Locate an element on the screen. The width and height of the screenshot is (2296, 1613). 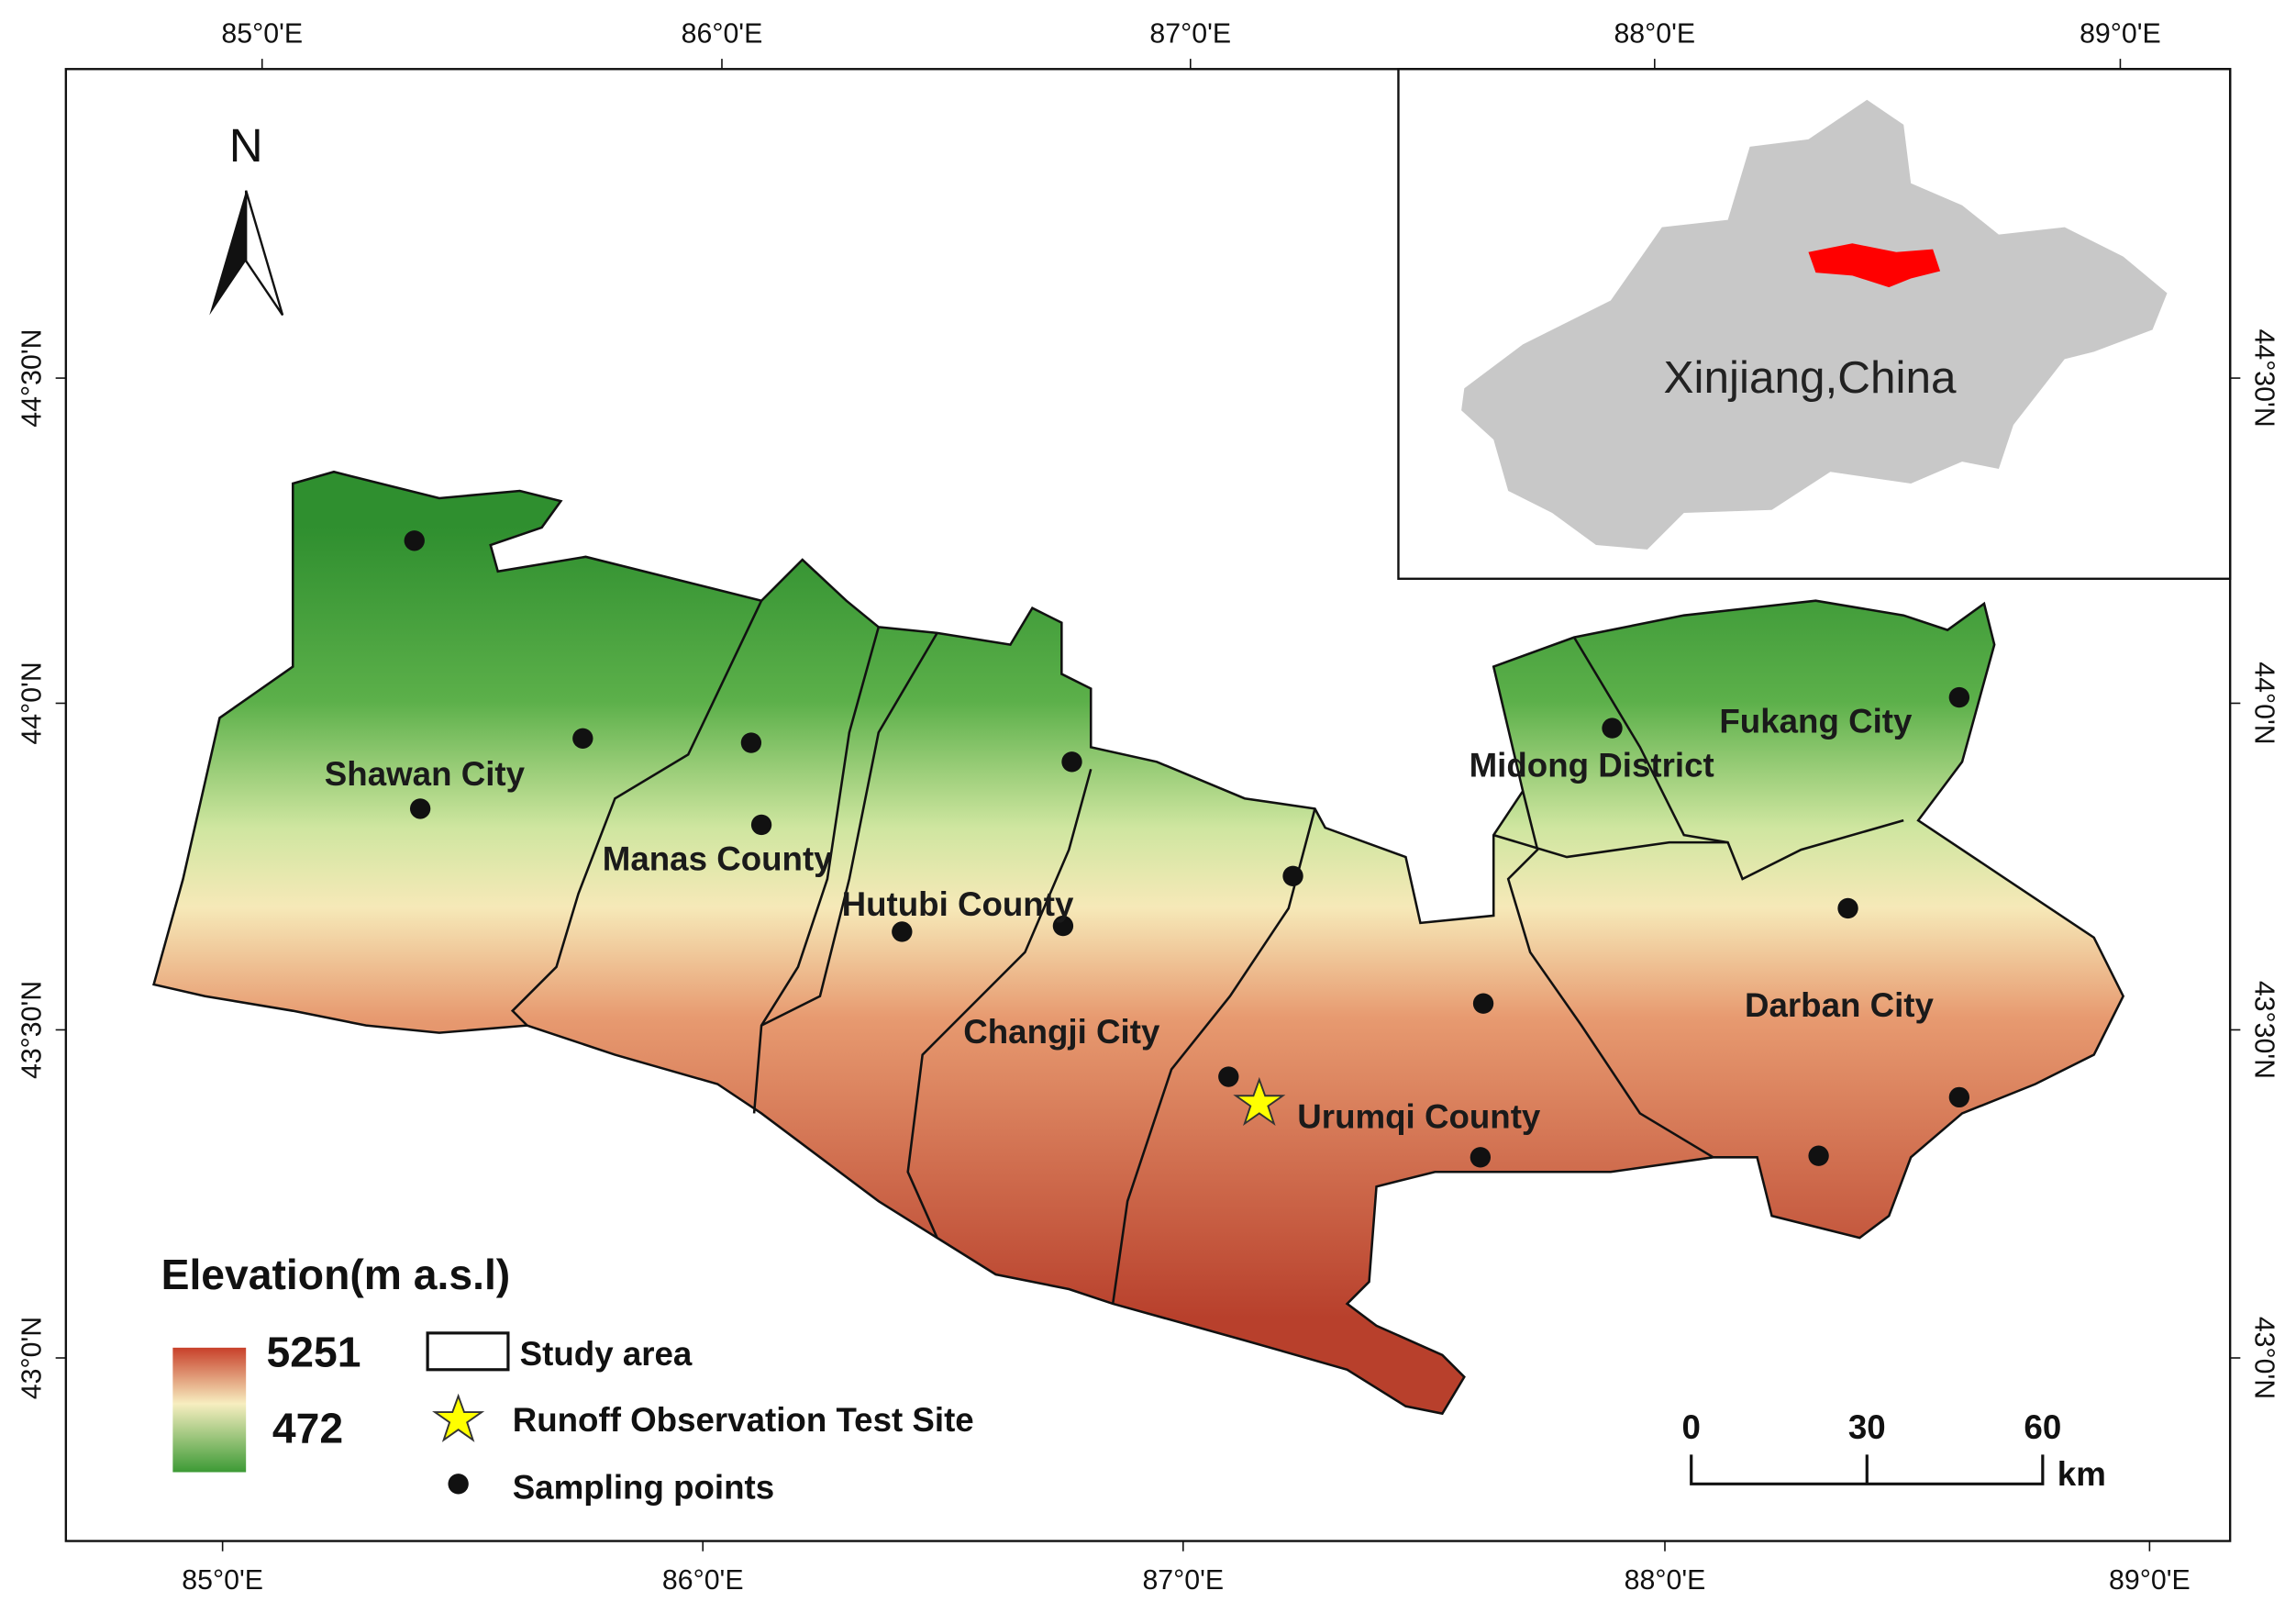
north-label: N is located at coordinates (246, 145).